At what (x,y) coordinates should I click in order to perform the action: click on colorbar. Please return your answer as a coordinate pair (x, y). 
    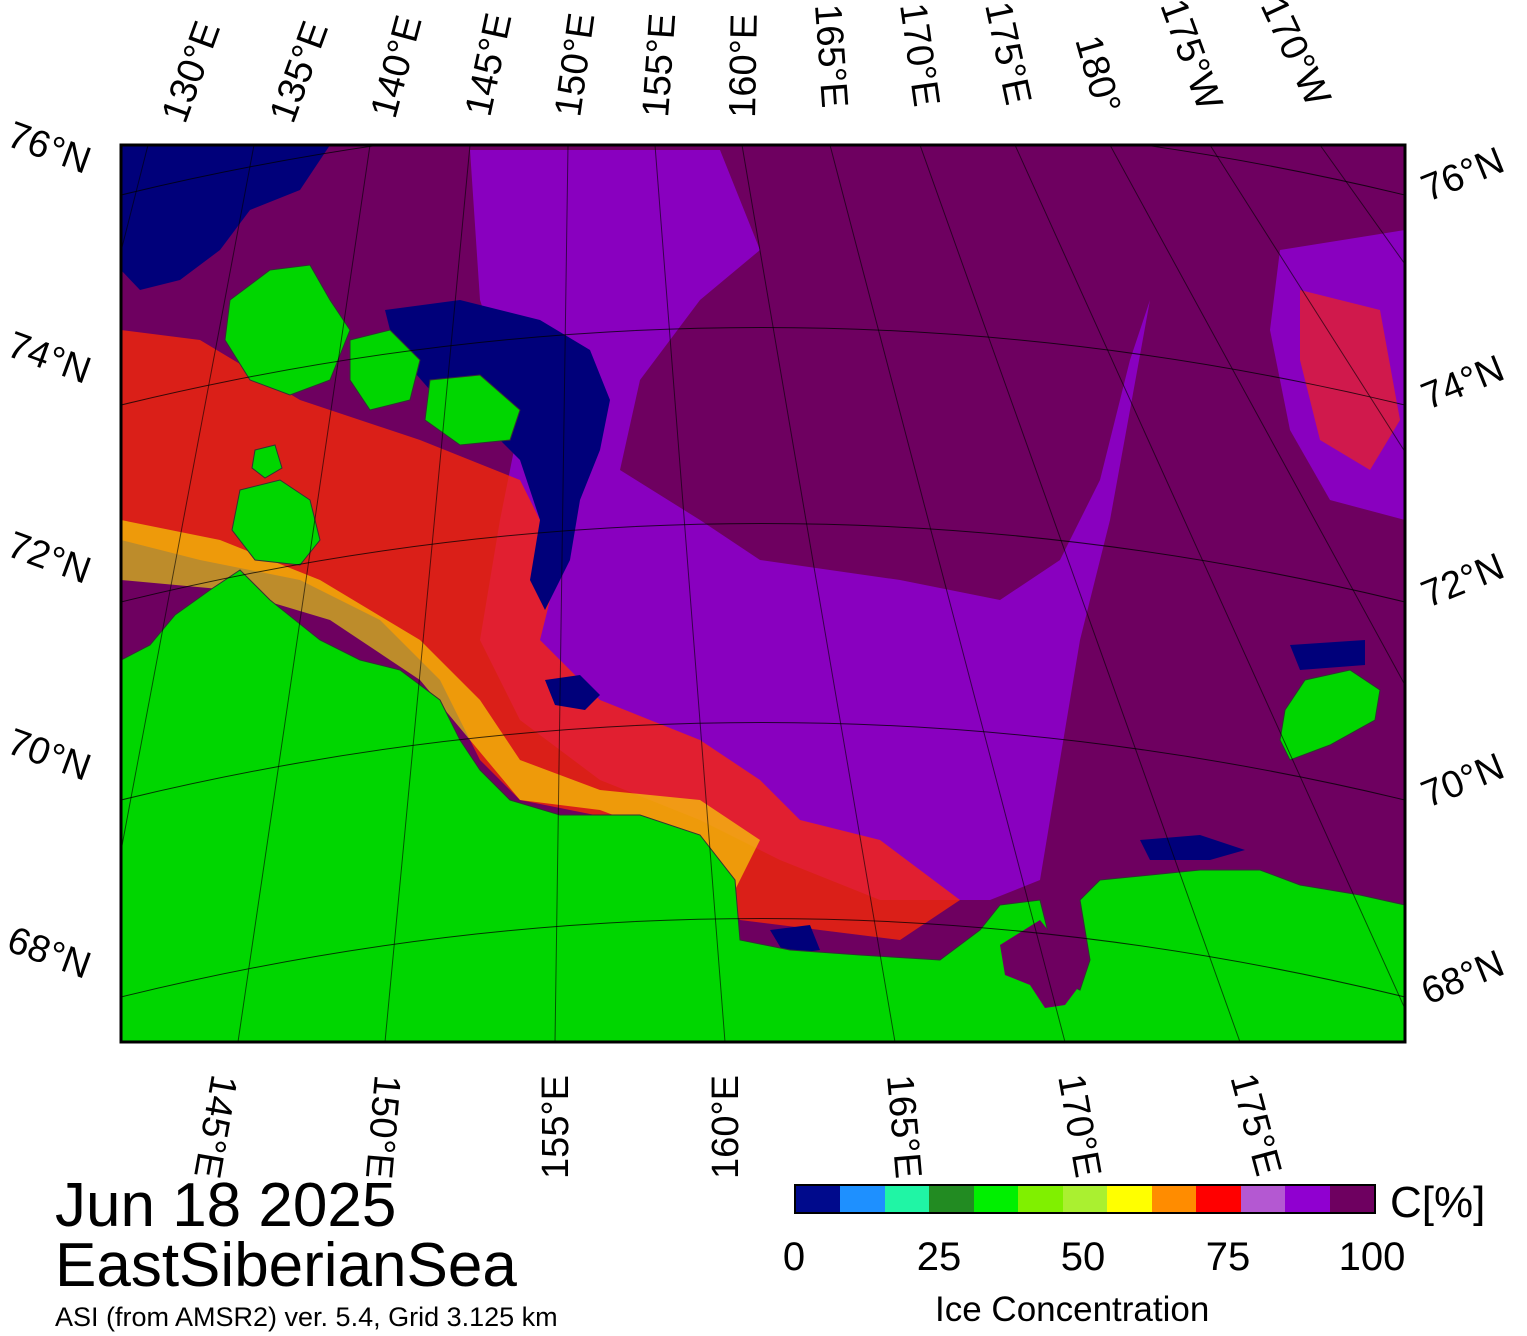
    Looking at the image, I should click on (1085, 1199).